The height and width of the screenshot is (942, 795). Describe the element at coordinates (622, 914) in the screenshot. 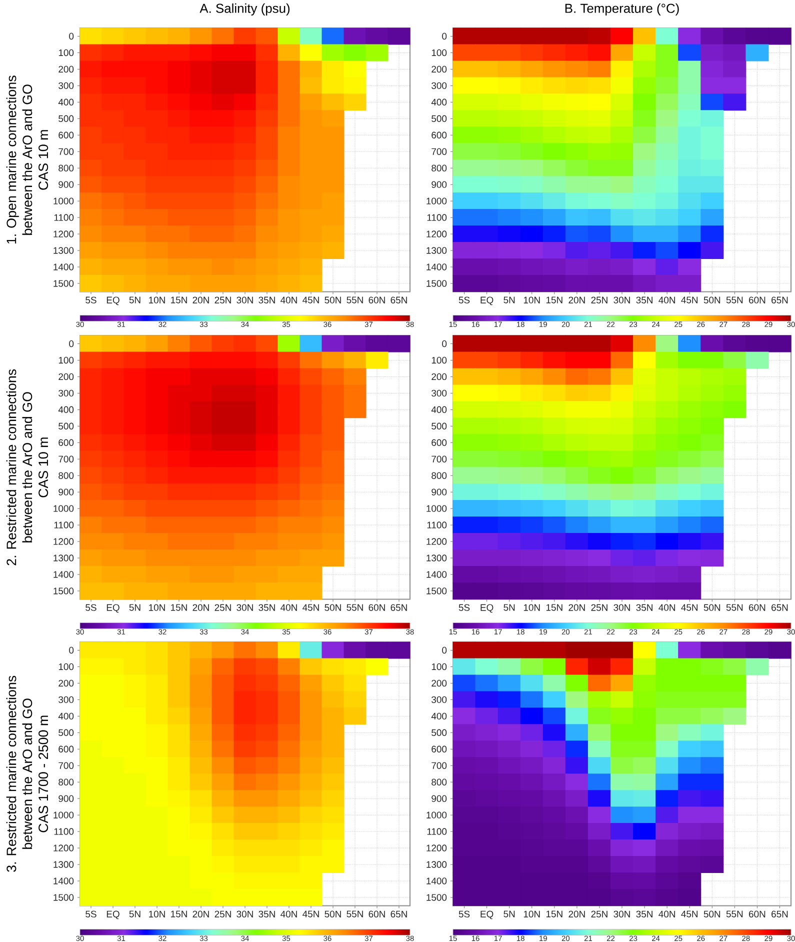

I see `x-tick-label: 30N` at that location.